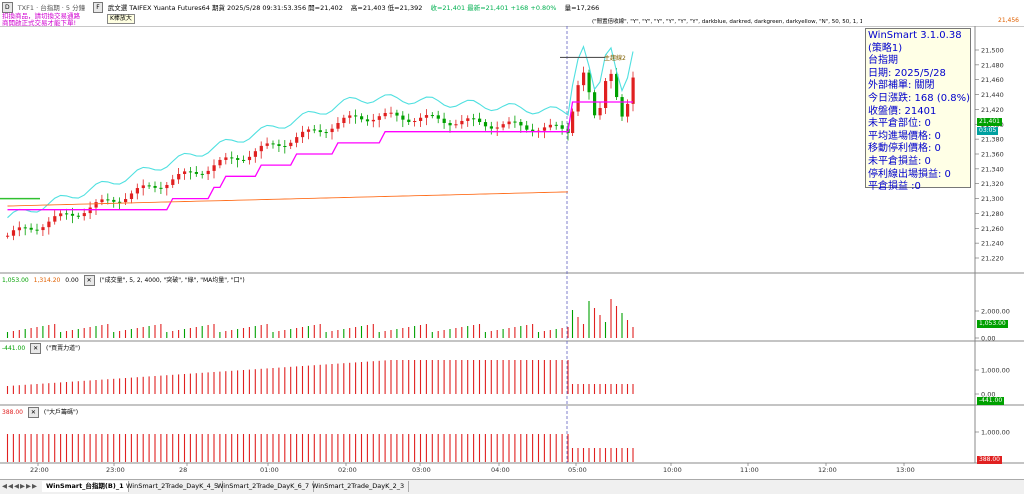 The width and height of the screenshot is (1024, 494). What do you see at coordinates (989, 460) in the screenshot?
I see `bigplayer-badge: 388.00` at bounding box center [989, 460].